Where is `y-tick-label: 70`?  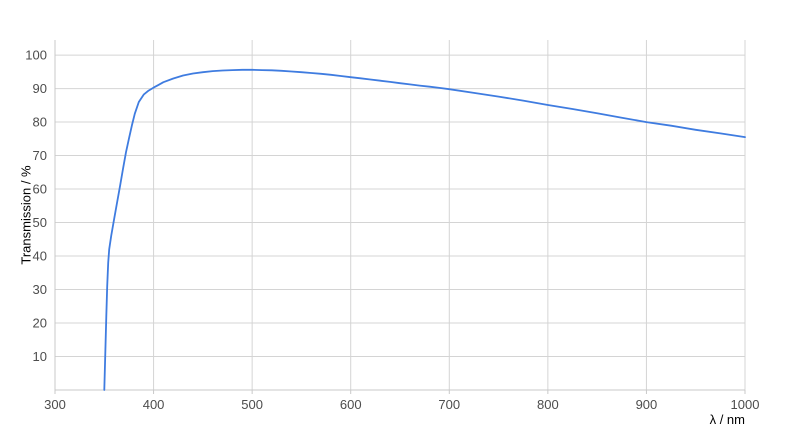
y-tick-label: 70 is located at coordinates (40, 155).